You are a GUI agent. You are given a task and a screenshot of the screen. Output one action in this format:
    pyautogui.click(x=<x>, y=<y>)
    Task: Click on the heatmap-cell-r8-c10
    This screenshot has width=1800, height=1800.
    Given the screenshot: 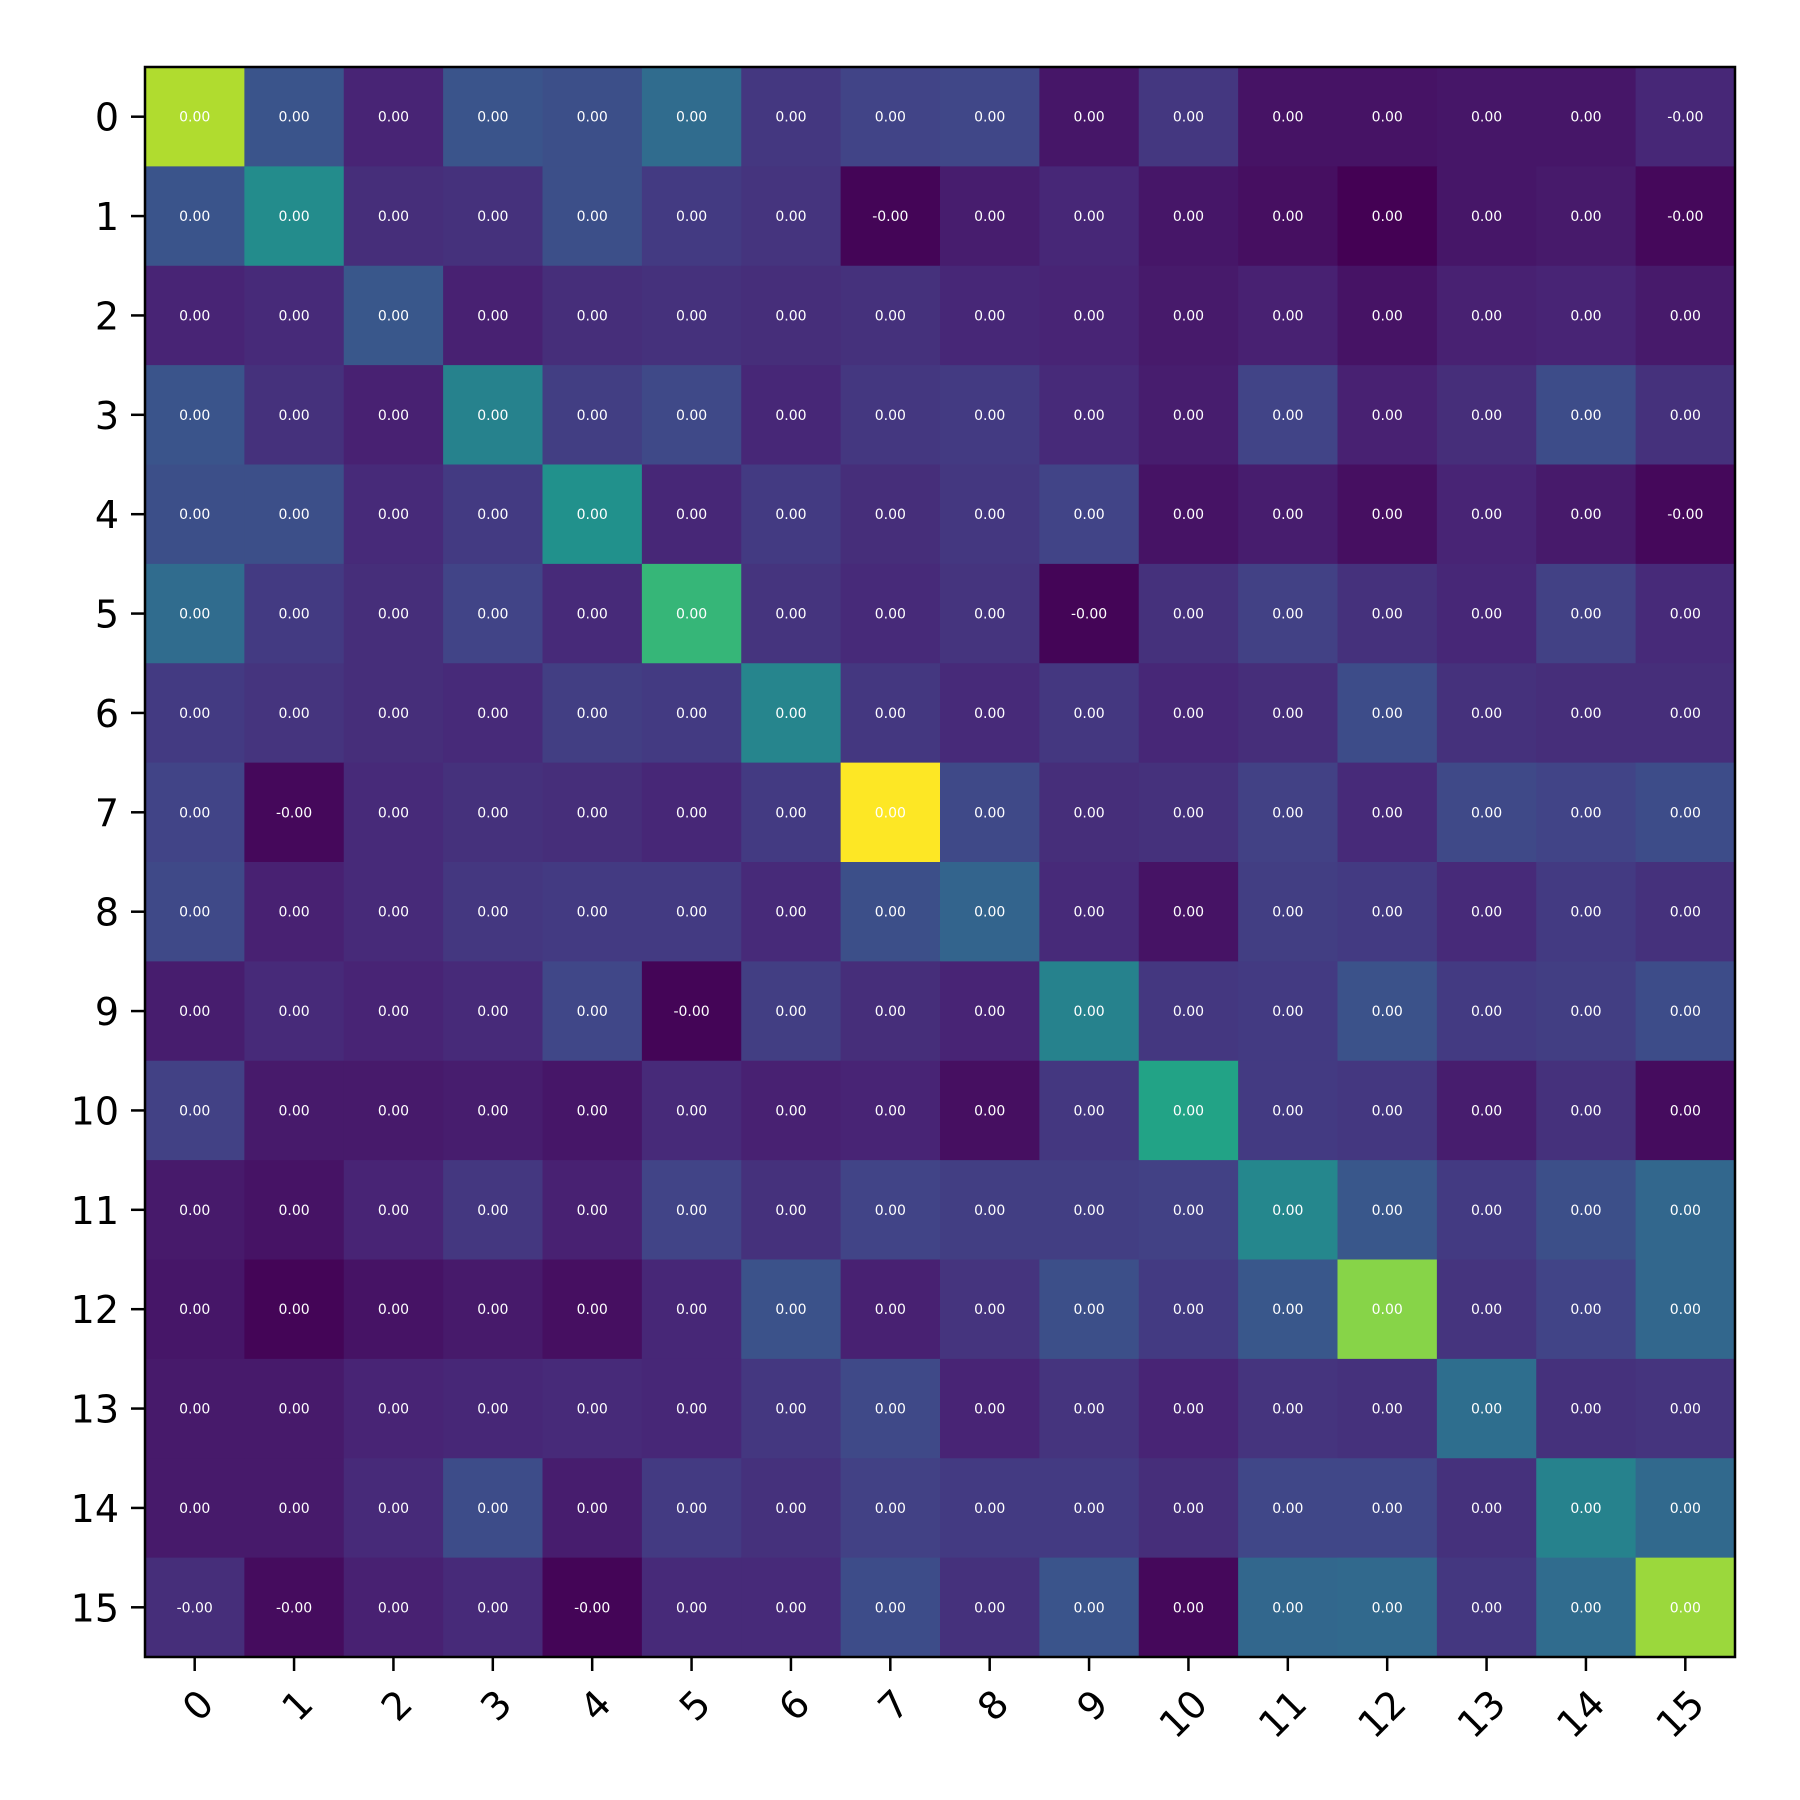 What is the action you would take?
    pyautogui.click(x=1188, y=912)
    